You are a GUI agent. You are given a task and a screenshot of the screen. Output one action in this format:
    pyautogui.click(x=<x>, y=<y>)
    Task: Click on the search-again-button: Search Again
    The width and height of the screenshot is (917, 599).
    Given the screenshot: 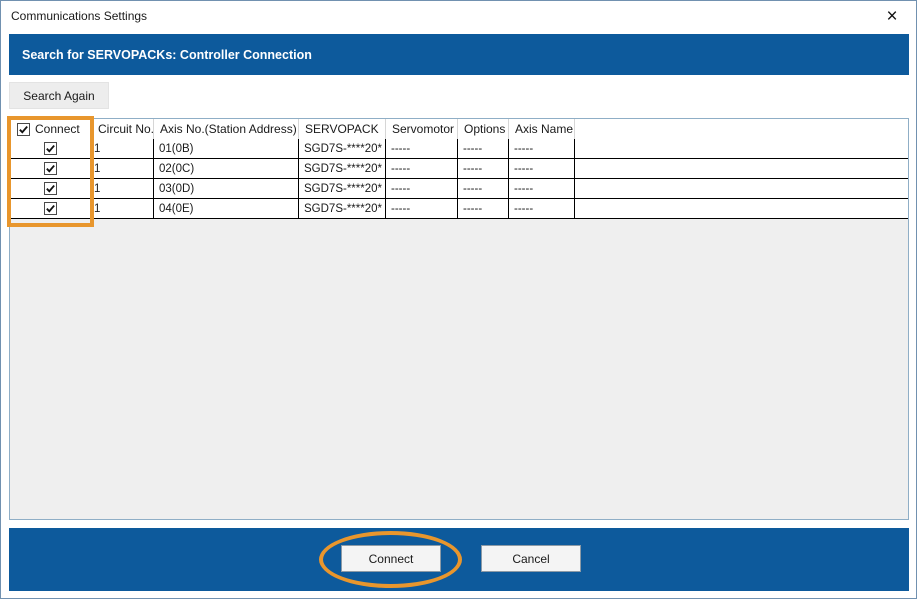 What is the action you would take?
    pyautogui.click(x=59, y=95)
    